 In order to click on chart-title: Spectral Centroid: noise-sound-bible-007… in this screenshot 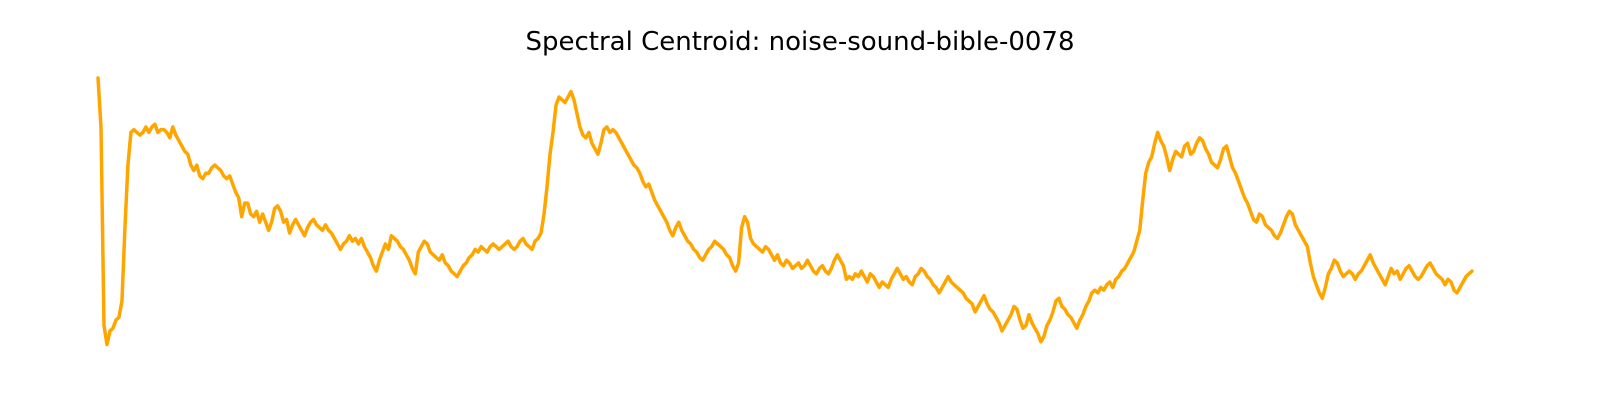, I will do `click(800, 42)`.